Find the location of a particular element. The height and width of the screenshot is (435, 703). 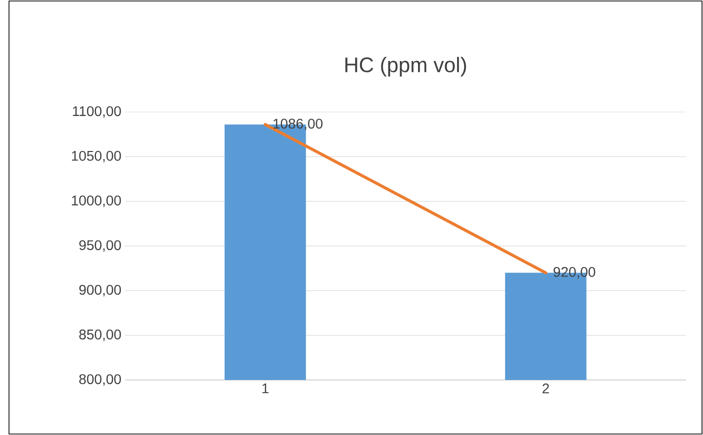

chart-title: HC (ppm vol) is located at coordinates (405, 66).